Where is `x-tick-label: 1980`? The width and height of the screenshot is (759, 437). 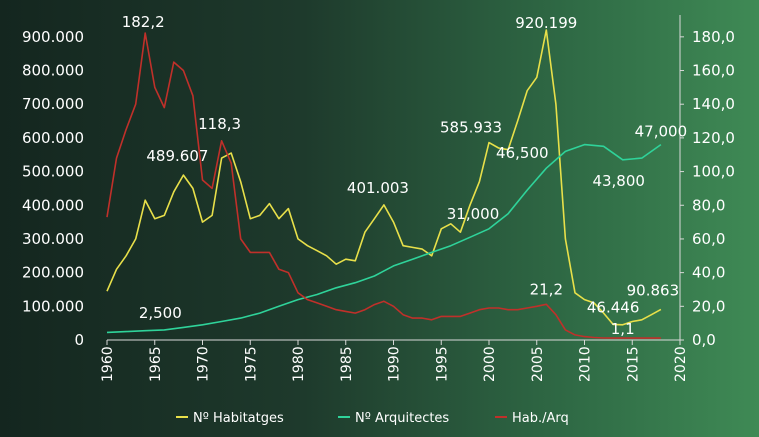 x-tick-label: 1980 is located at coordinates (299, 364).